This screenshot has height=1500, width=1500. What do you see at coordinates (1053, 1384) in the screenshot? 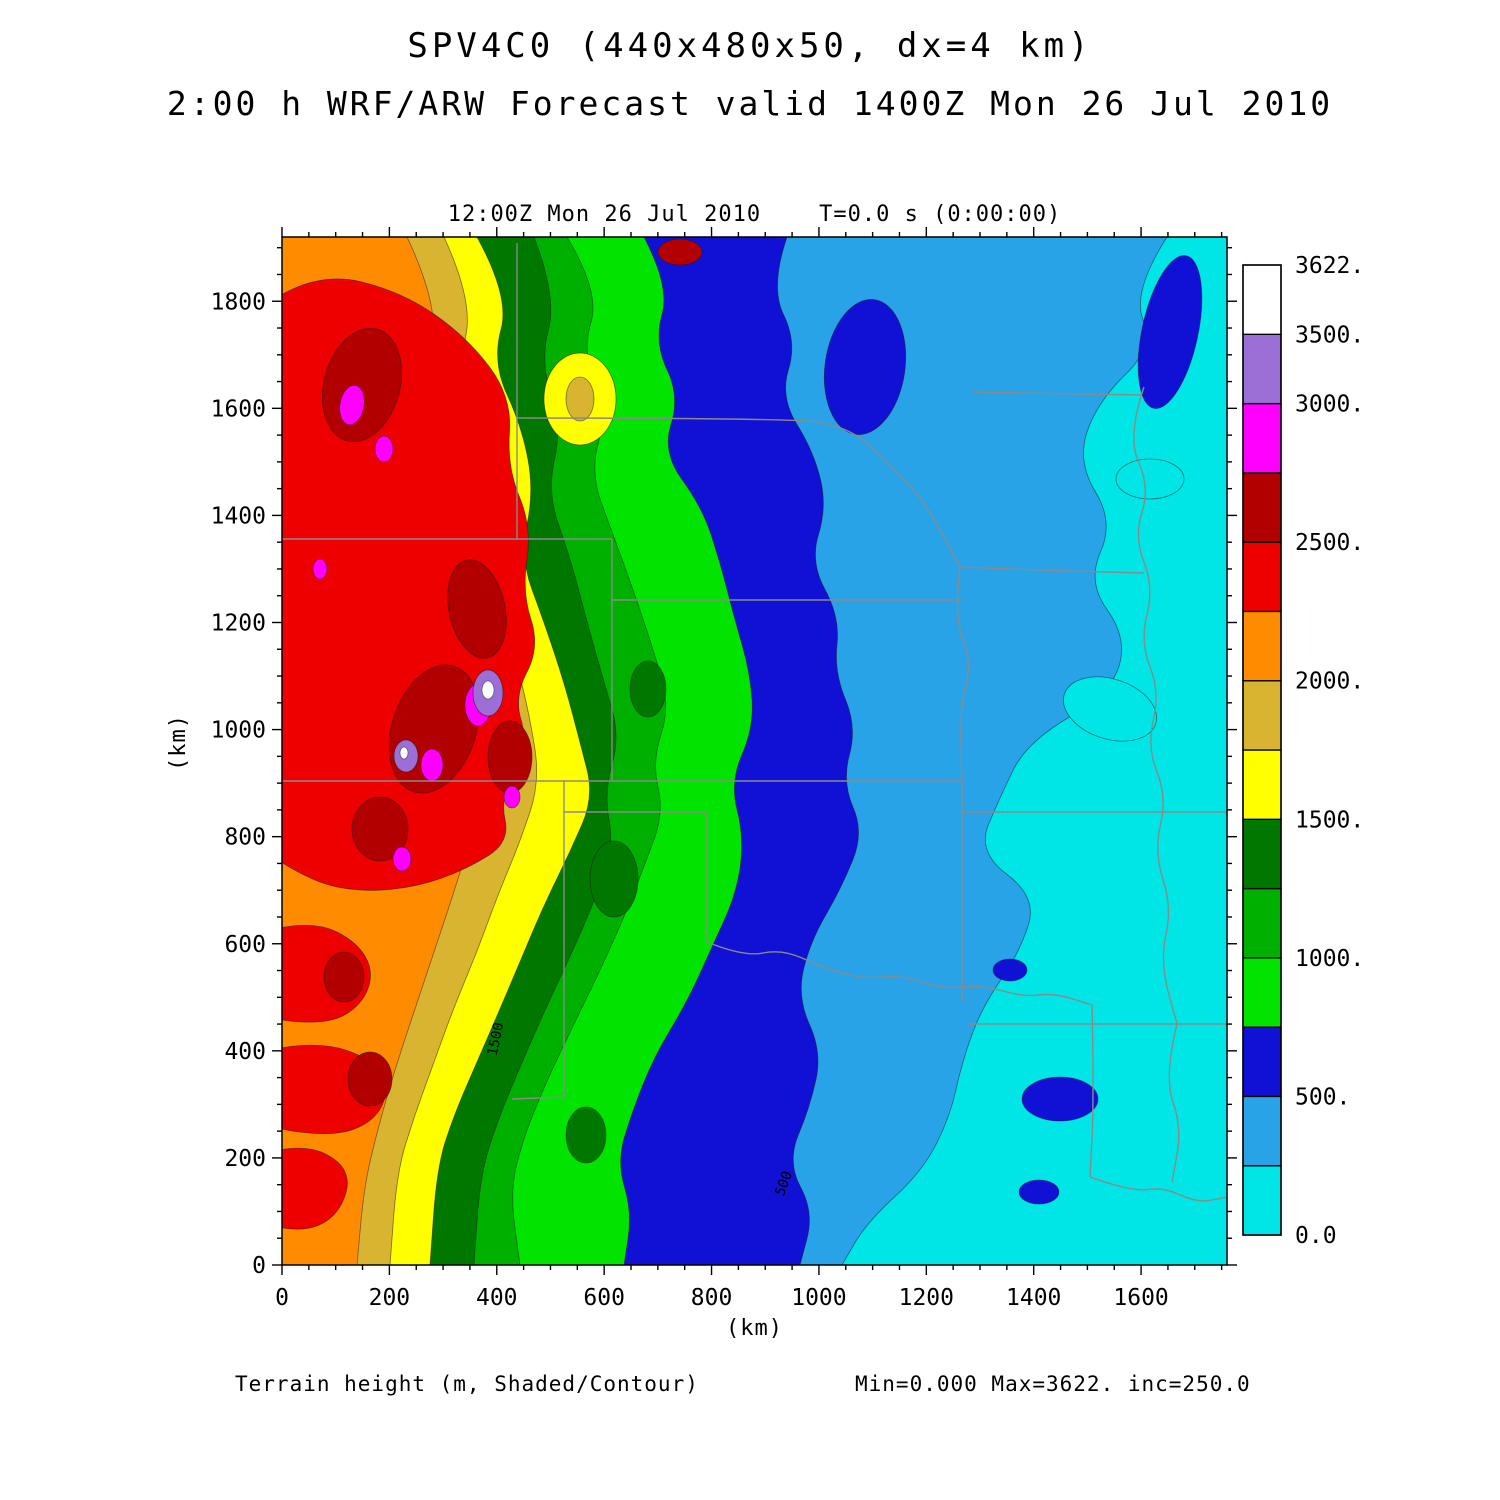
I see `stats-caption: Min=0.000 Max=3622. inc=250.0` at bounding box center [1053, 1384].